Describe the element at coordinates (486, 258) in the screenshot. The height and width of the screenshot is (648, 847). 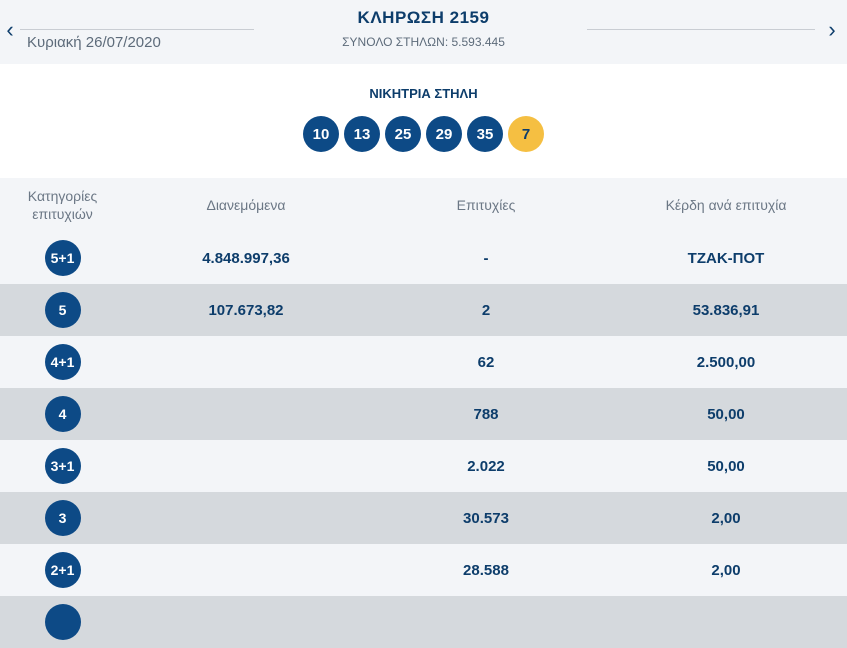
I see `winners-value: -` at that location.